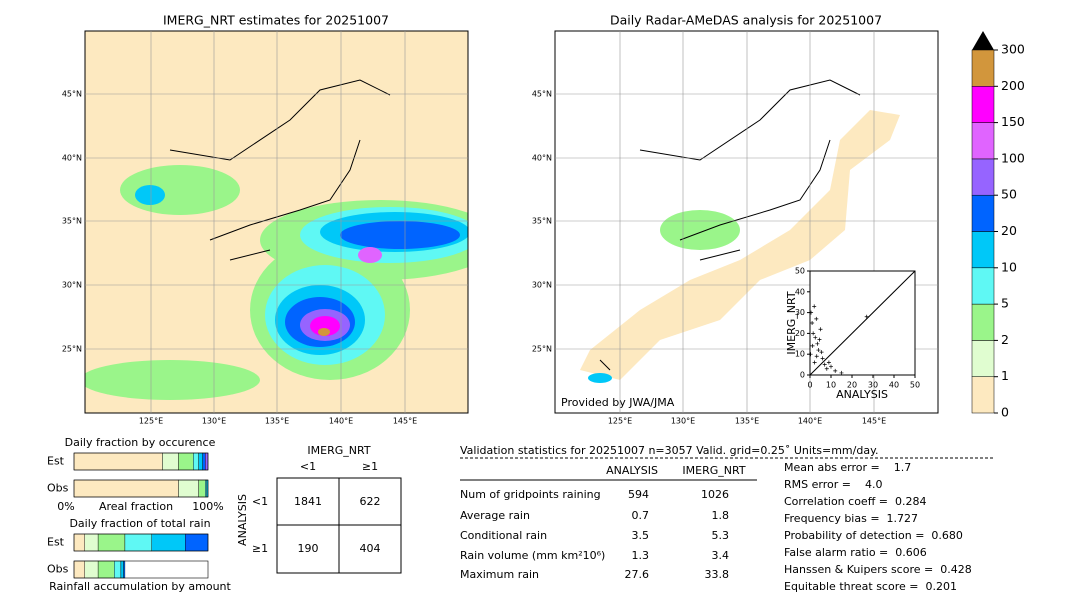  Describe the element at coordinates (136, 506) in the screenshot. I see `axis-label: Areal fraction` at that location.